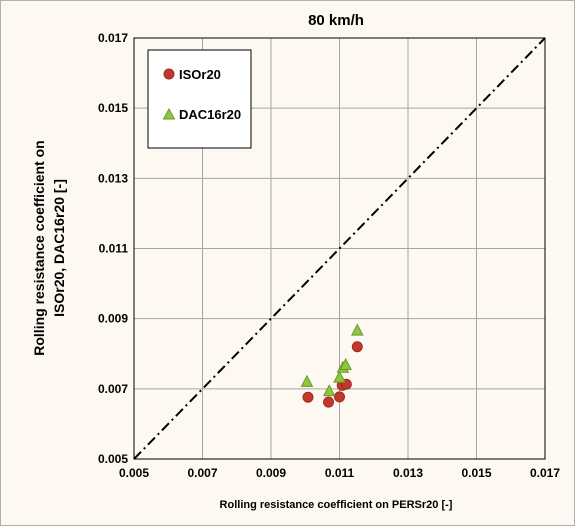  I want to click on y-tick-label: 0.013, so click(113, 178).